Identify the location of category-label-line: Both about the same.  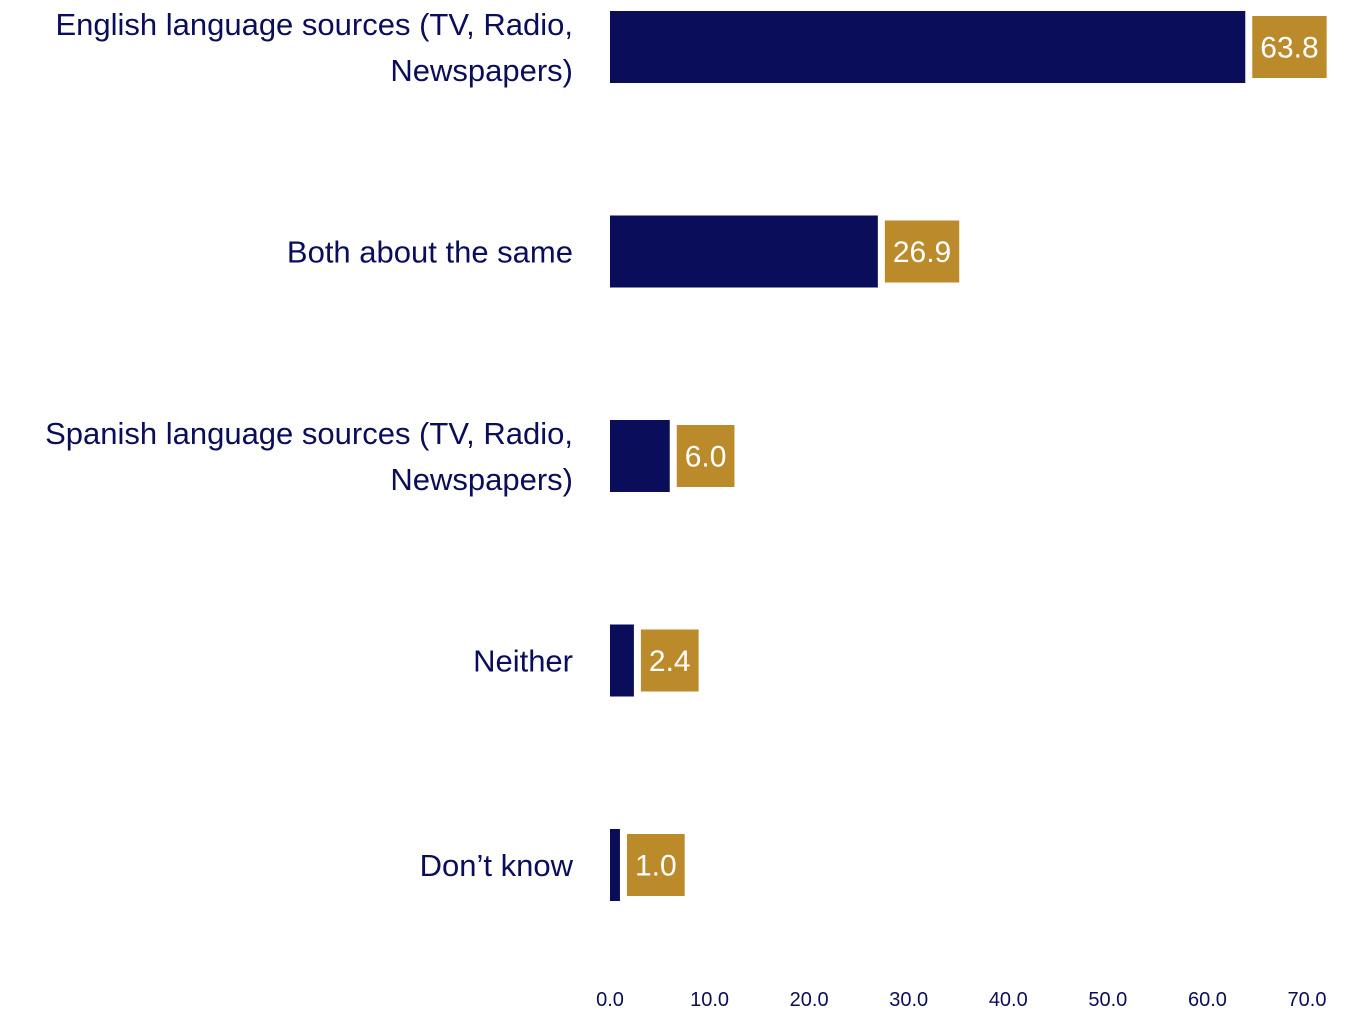
(430, 251).